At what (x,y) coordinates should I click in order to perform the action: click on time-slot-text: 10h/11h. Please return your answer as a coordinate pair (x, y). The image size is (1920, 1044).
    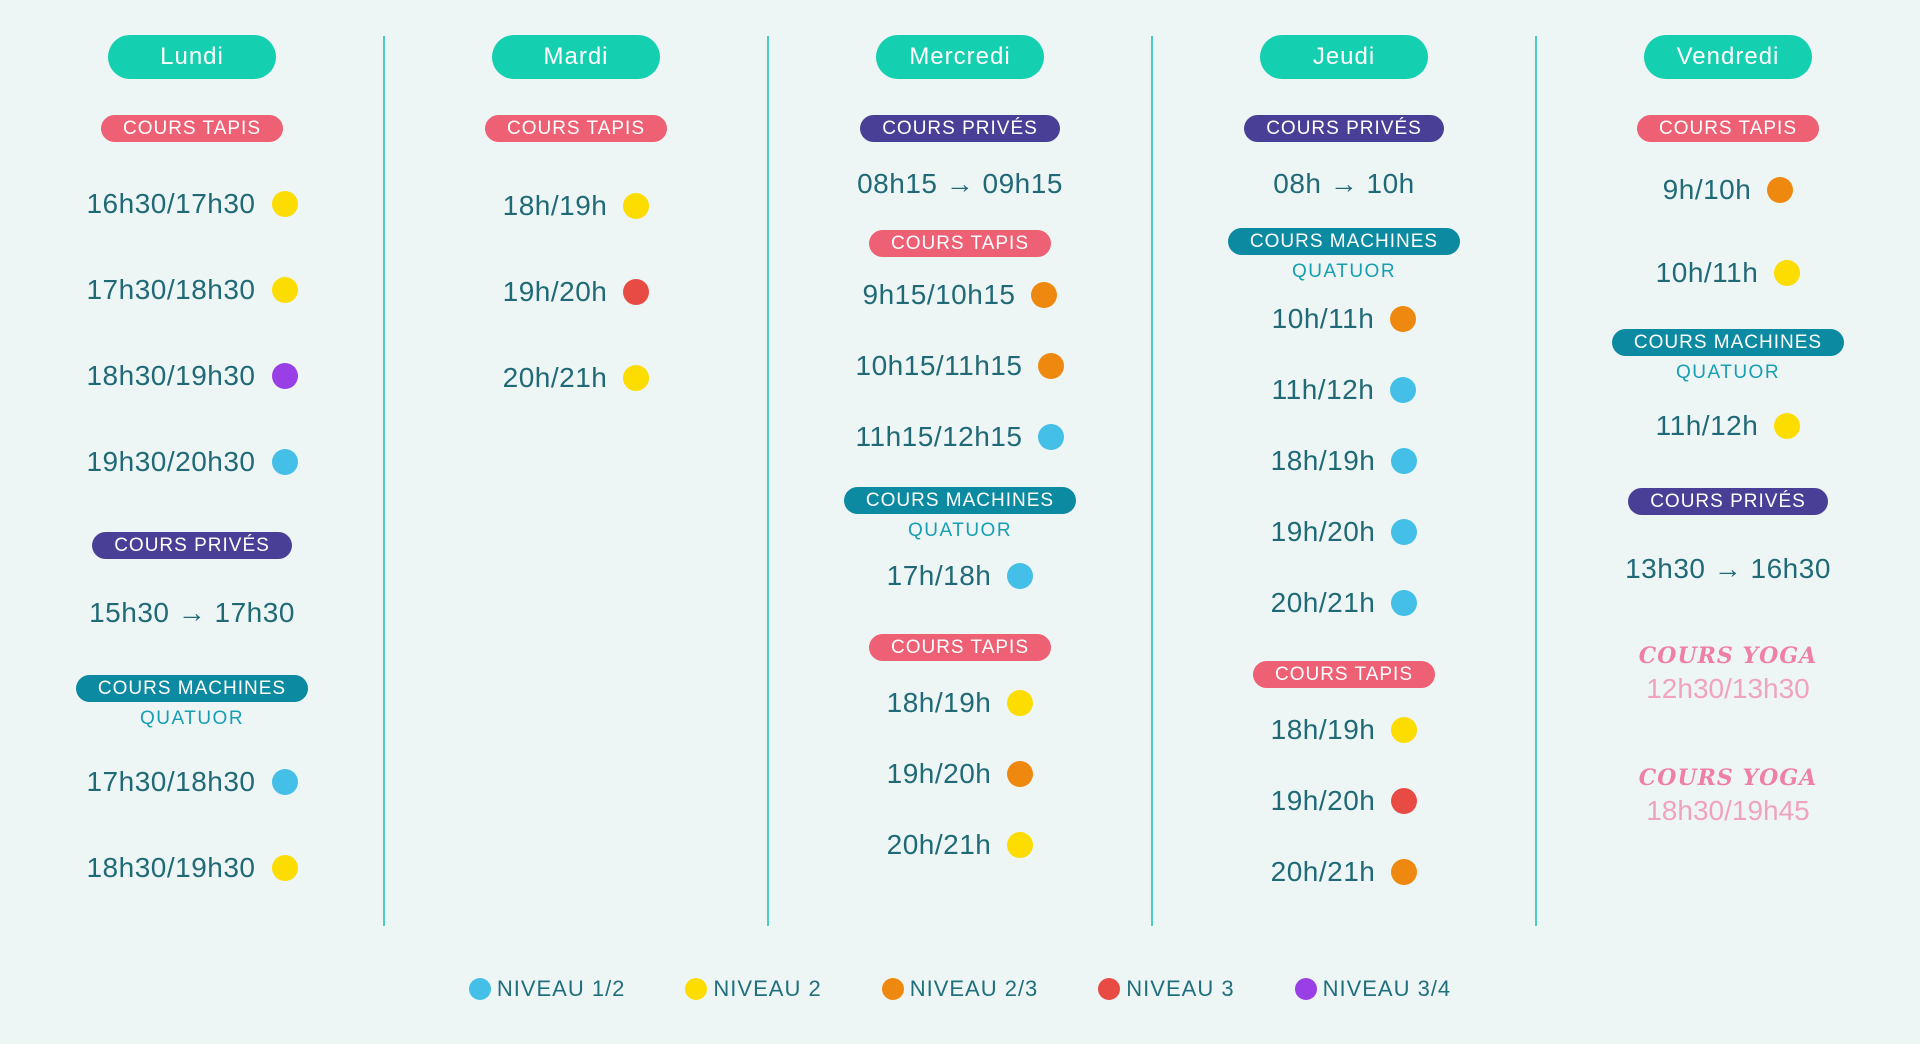
    Looking at the image, I should click on (1323, 318).